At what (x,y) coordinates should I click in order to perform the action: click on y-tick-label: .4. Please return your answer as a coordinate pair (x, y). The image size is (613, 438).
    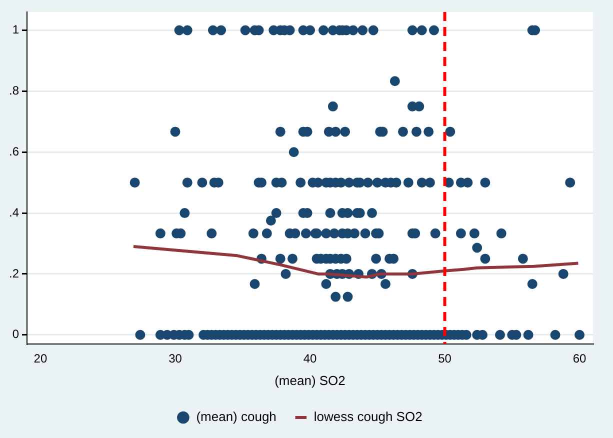
    Looking at the image, I should click on (14, 212).